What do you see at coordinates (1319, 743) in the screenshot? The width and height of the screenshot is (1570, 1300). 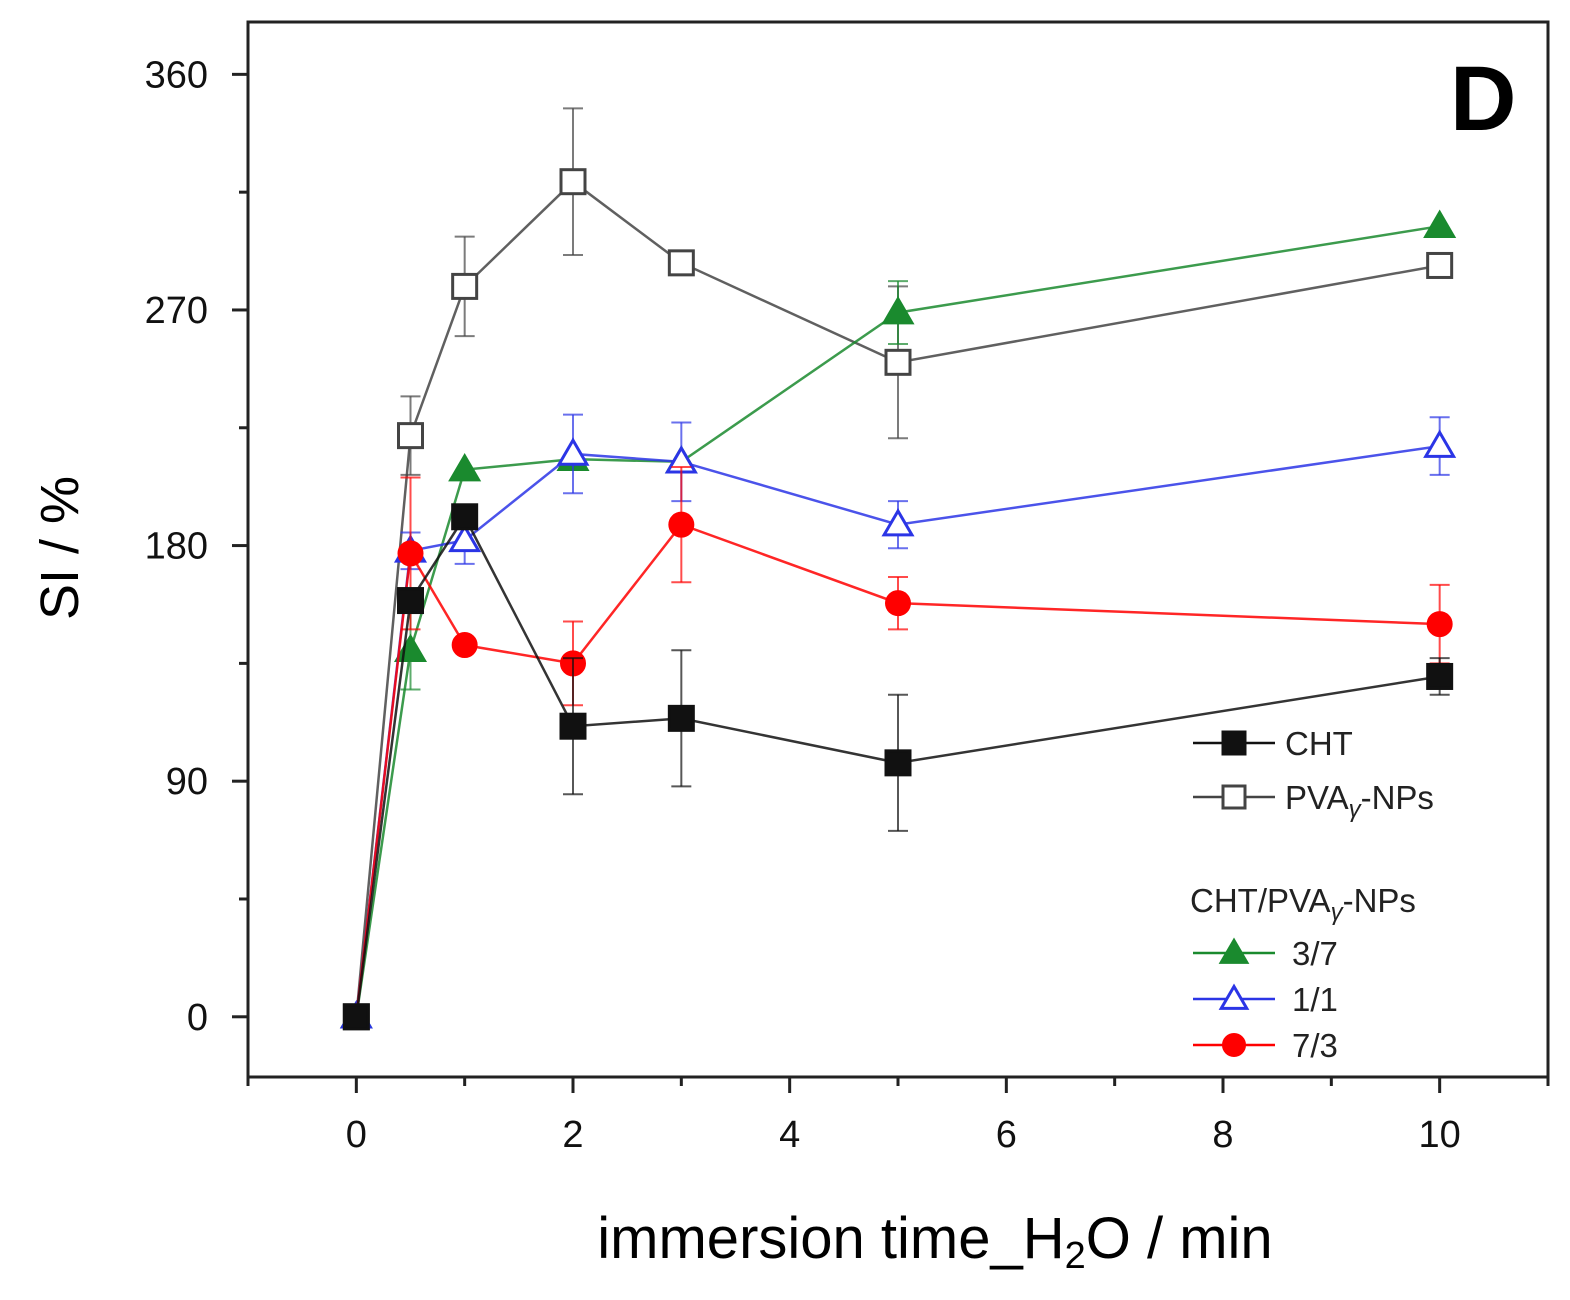 I see `legend-label-CHT: CHT` at bounding box center [1319, 743].